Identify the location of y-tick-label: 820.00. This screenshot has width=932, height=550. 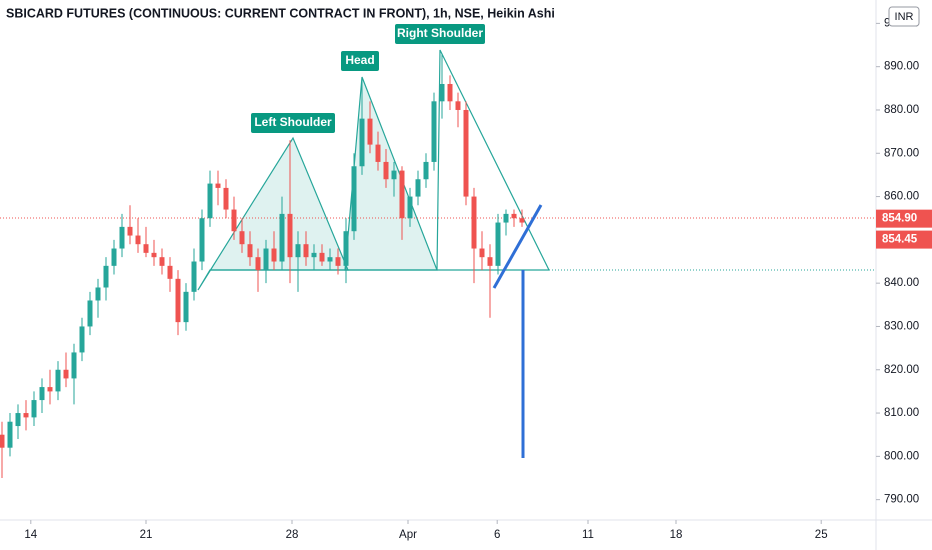
(901, 370).